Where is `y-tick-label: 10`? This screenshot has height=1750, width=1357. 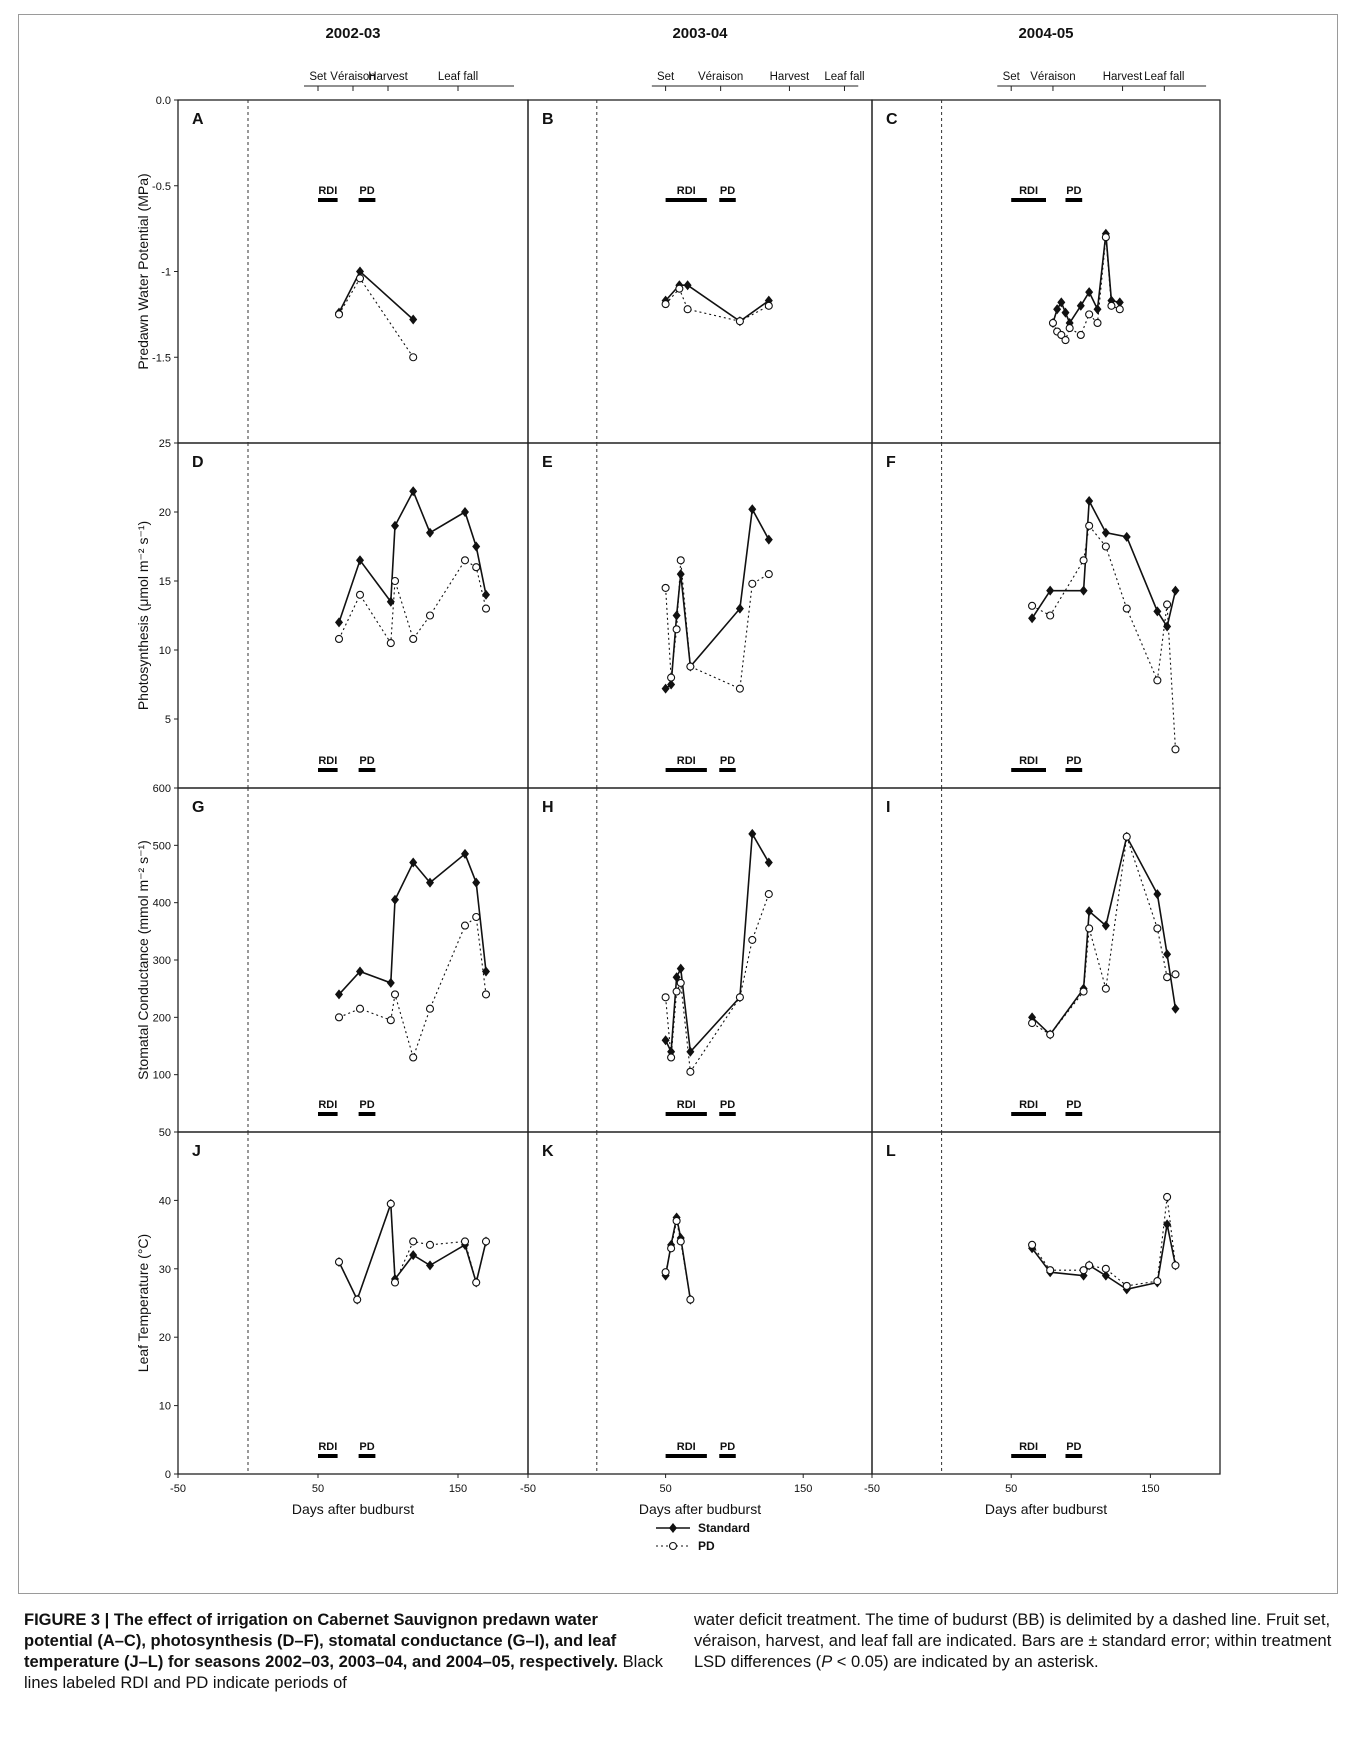 y-tick-label: 10 is located at coordinates (165, 651).